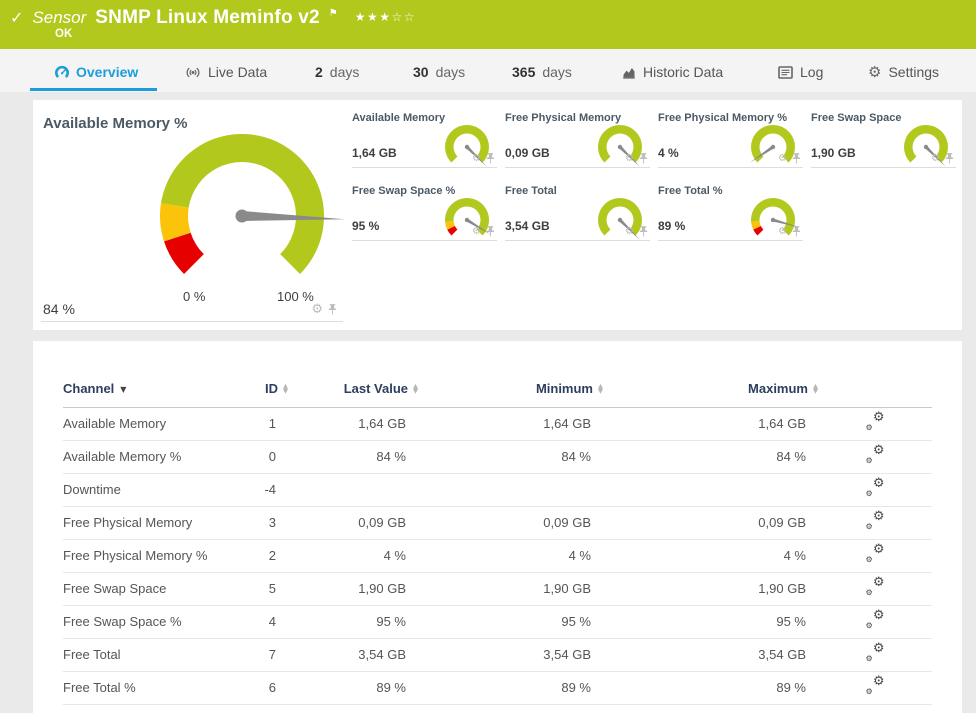 Image resolution: width=976 pixels, height=713 pixels. Describe the element at coordinates (563, 118) in the screenshot. I see `mini-gauge-title: Free Physical Memory` at that location.